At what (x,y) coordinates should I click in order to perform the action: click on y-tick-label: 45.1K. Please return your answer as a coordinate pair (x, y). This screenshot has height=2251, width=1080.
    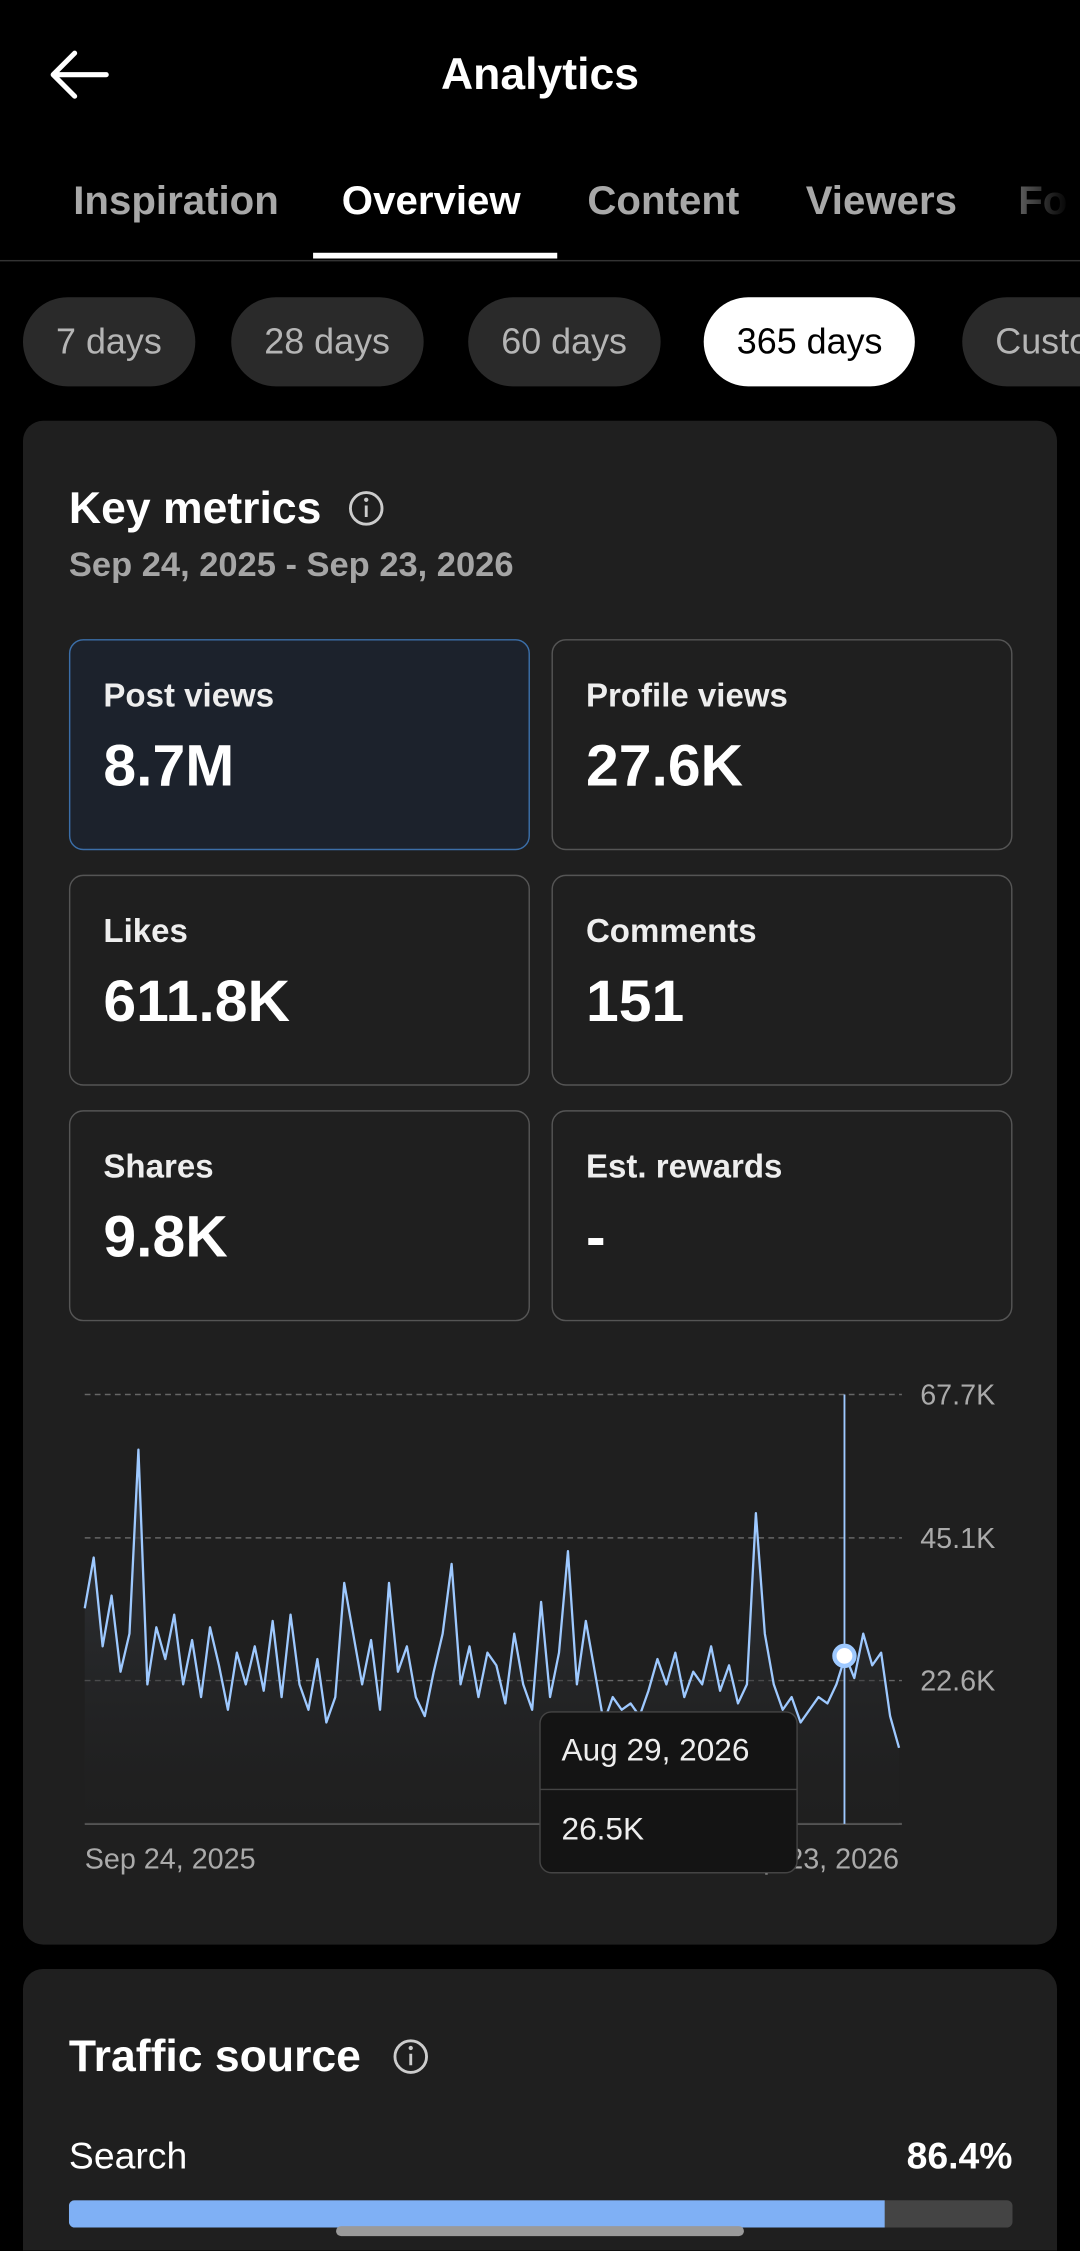
    Looking at the image, I should click on (957, 1539).